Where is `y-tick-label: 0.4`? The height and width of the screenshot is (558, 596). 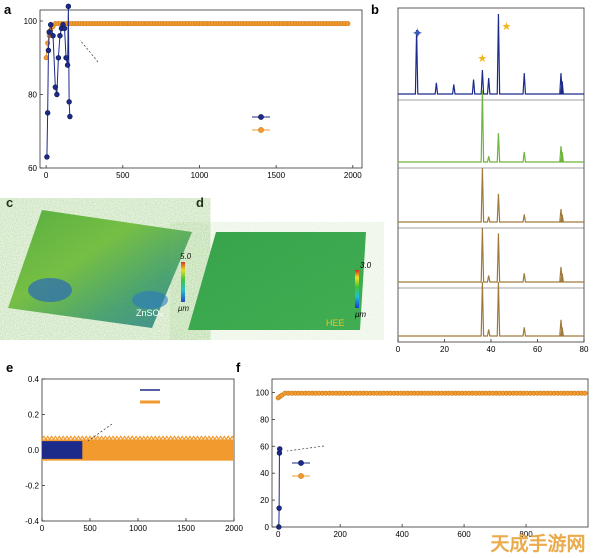
y-tick-label: 0.4 is located at coordinates (34, 379).